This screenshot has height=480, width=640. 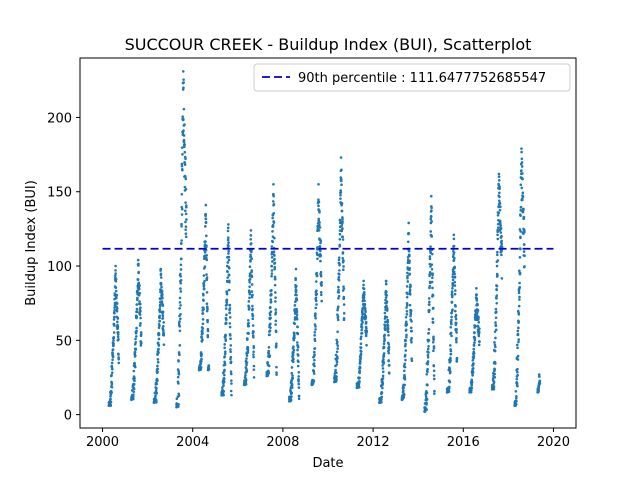 I want to click on y-axis-label: Buildup Index (BUI), so click(x=31, y=243).